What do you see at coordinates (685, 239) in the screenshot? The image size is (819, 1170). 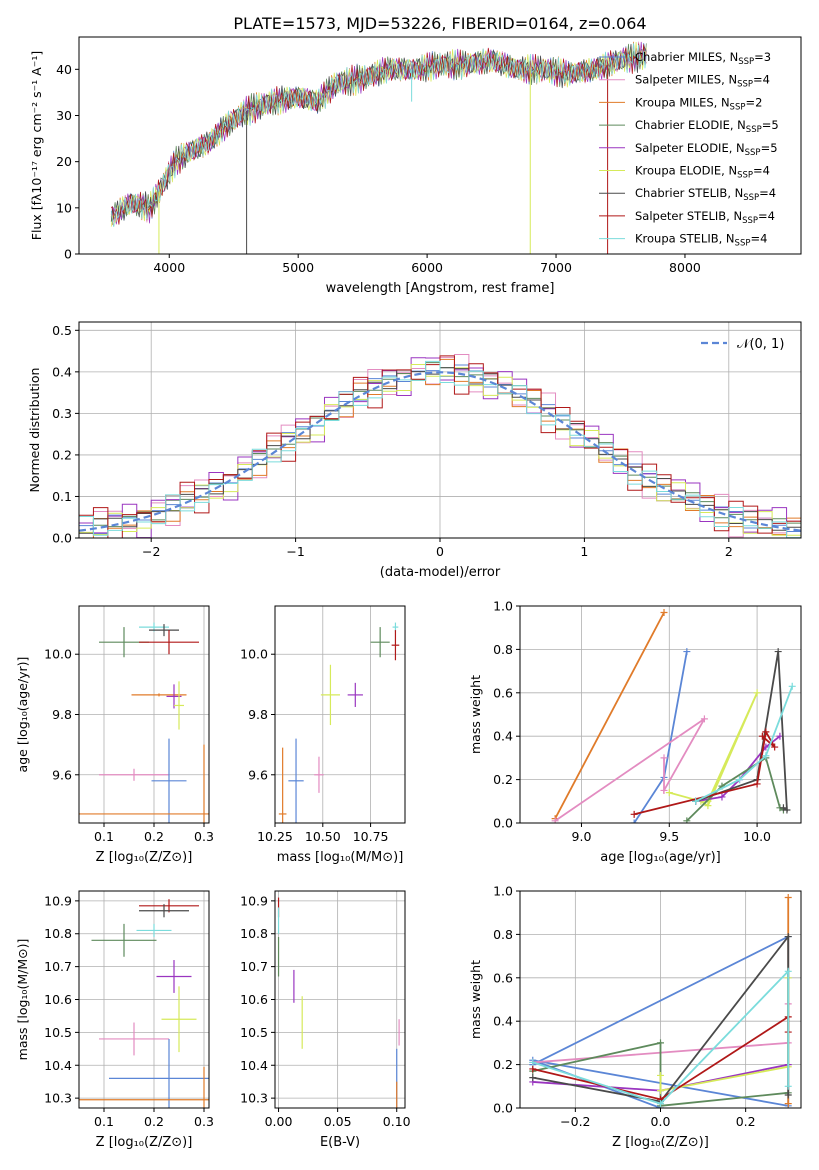 I see `legend-label-text: Kroupa STELIB, N` at bounding box center [685, 239].